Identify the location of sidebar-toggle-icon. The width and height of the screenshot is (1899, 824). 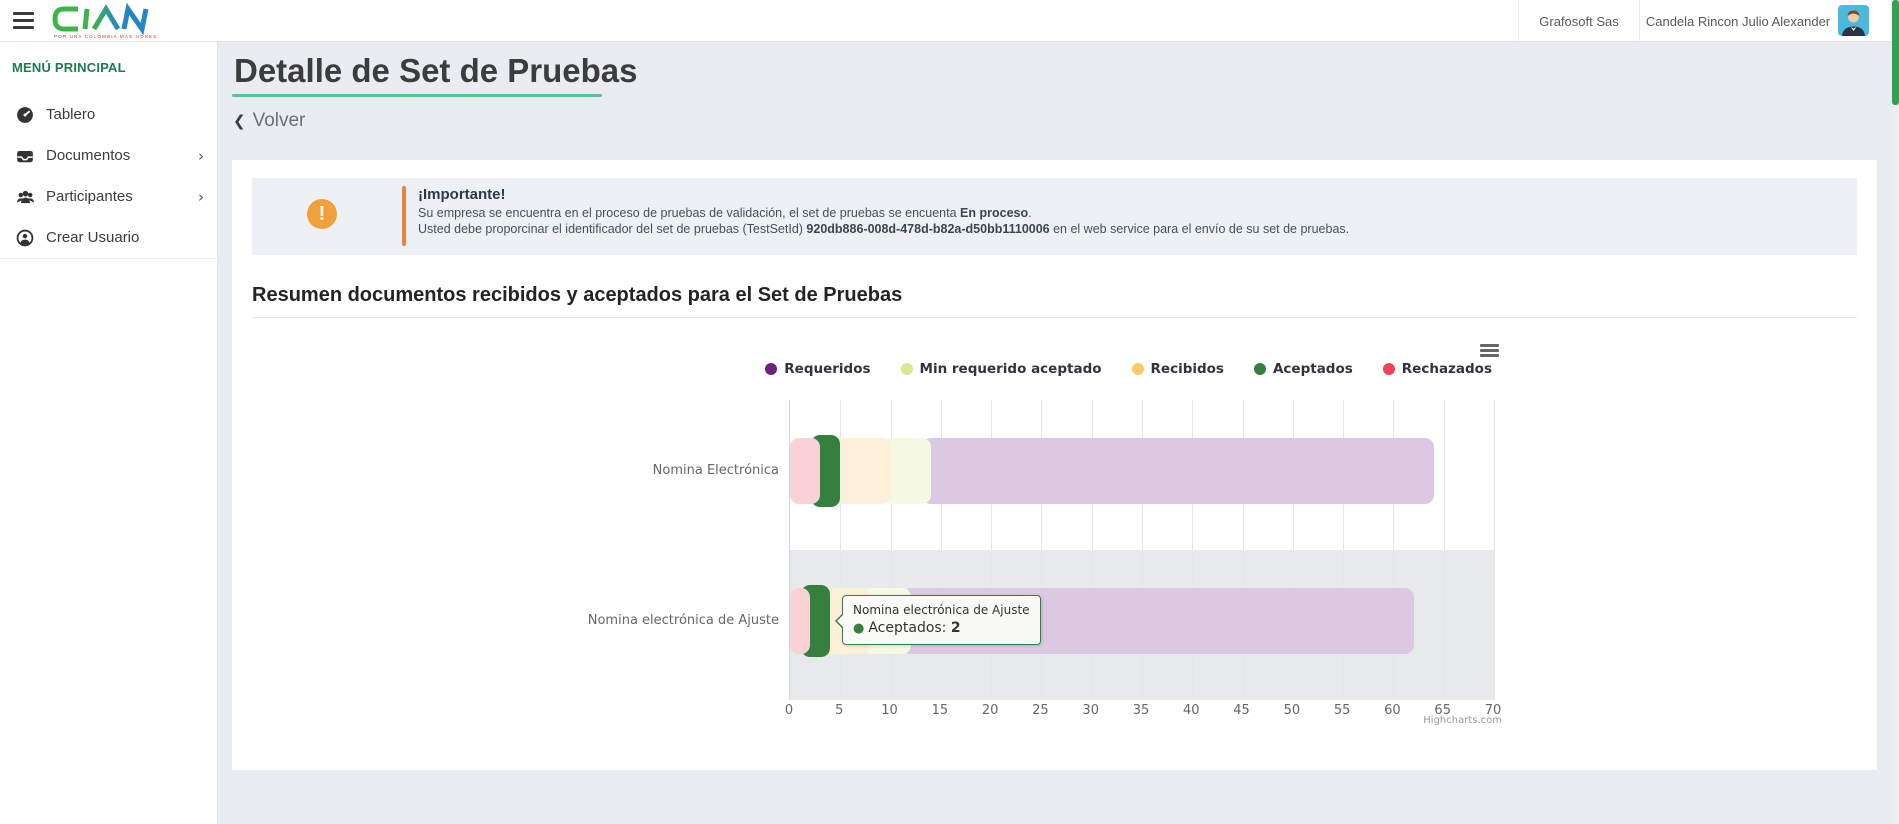
(24, 20).